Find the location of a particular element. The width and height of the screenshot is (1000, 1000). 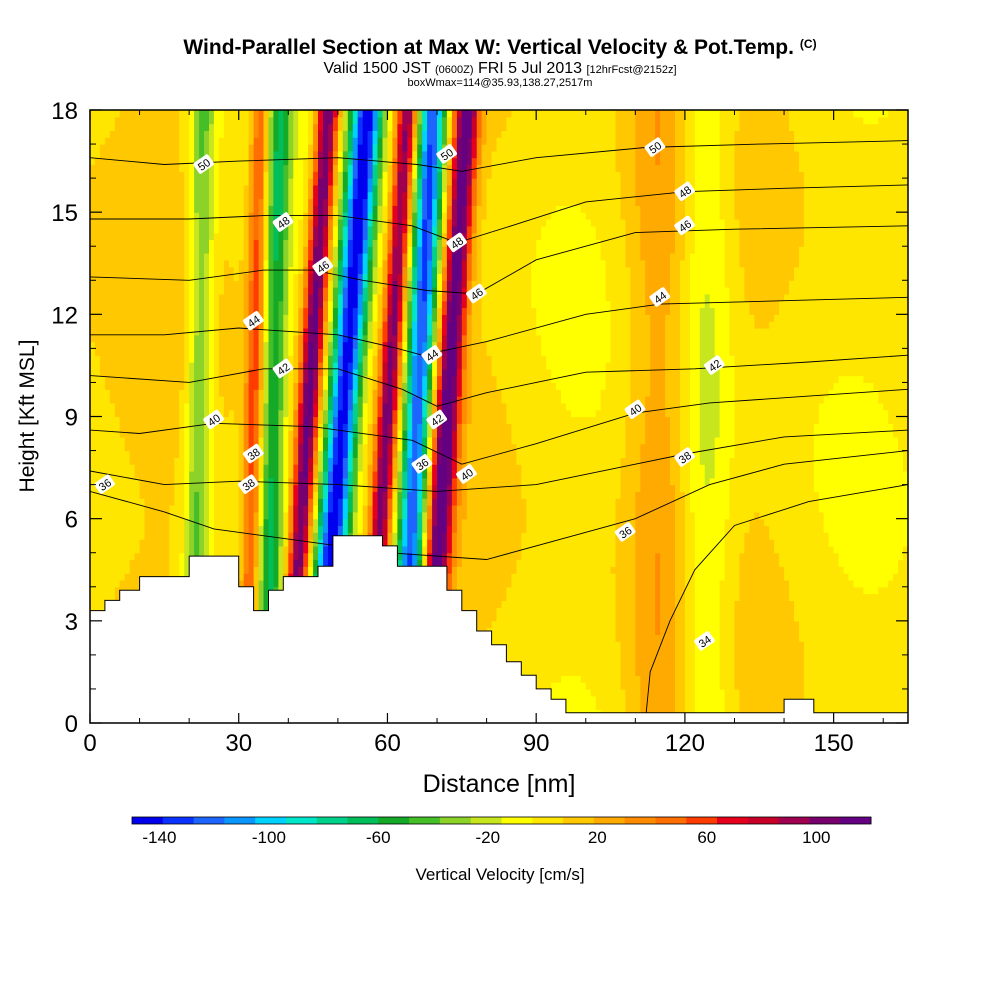

svg-text: 40 is located at coordinates (467, 475).